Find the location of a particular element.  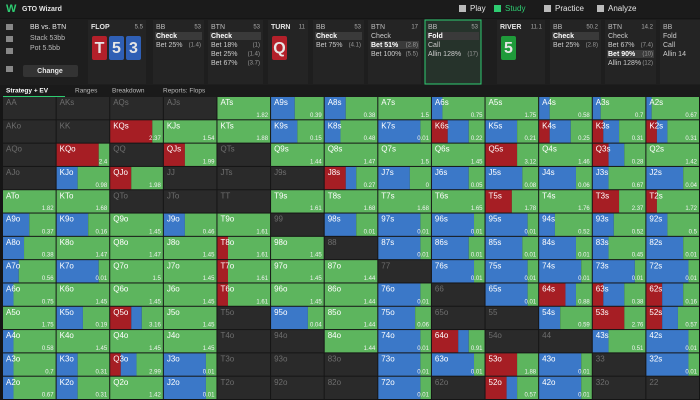

change-label: Change is located at coordinates (50, 71).